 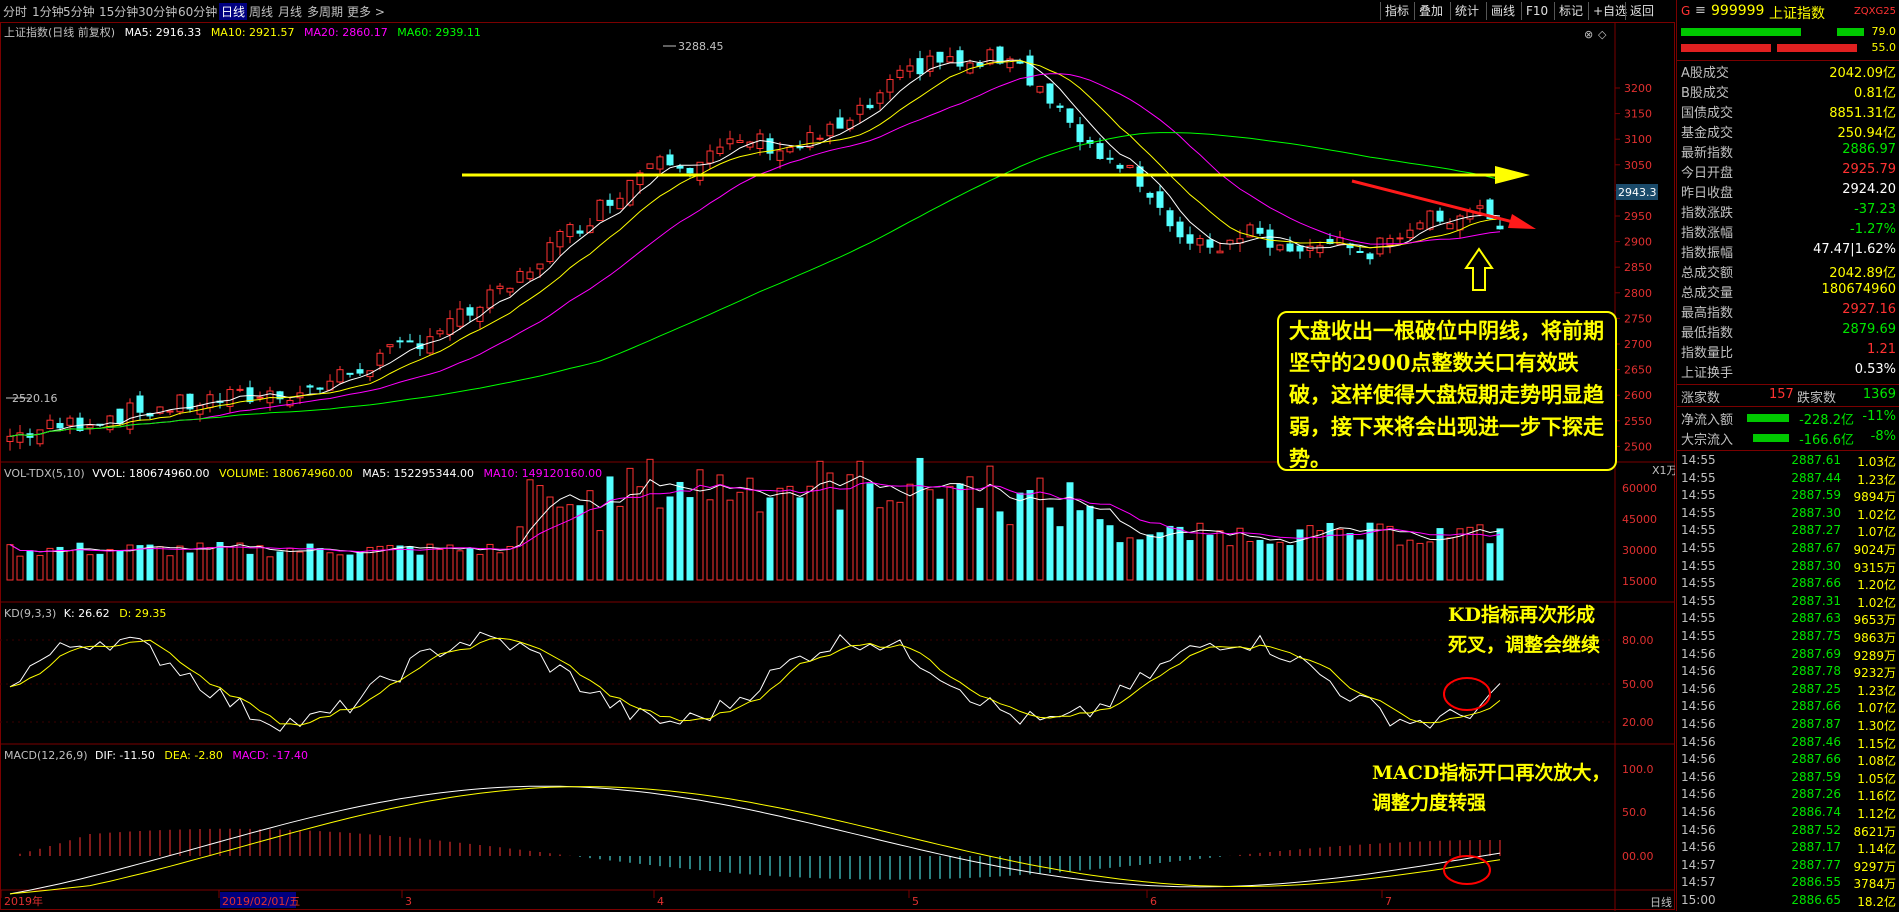 What do you see at coordinates (366, 12) in the screenshot?
I see `period-tab-10: 更多 >` at bounding box center [366, 12].